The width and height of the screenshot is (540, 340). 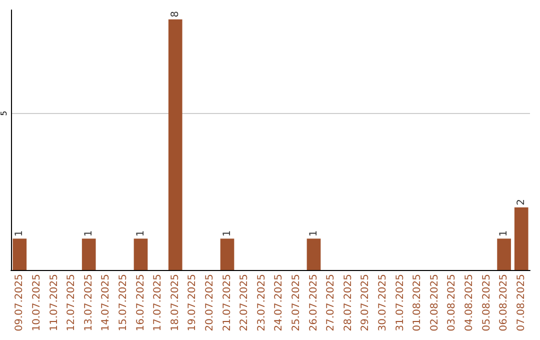 What do you see at coordinates (469, 303) in the screenshot?
I see `x-tick-label: 04.08.2025` at bounding box center [469, 303].